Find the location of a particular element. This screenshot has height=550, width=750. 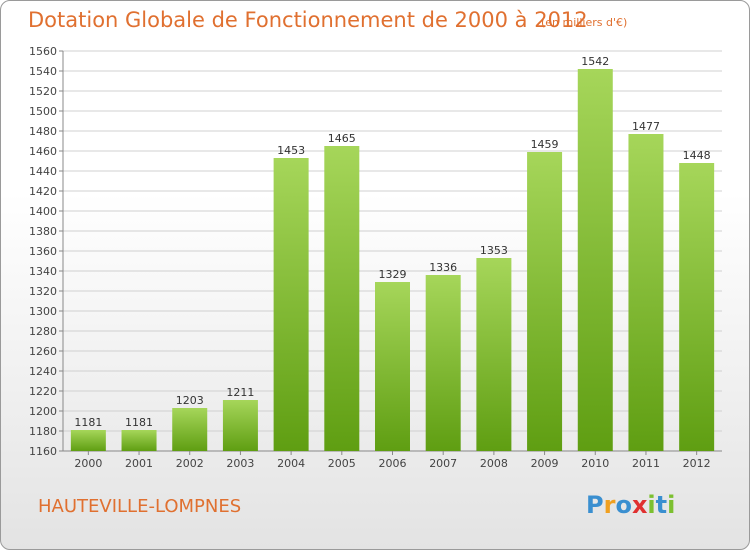

bar-value-label: 1329 is located at coordinates (393, 274).